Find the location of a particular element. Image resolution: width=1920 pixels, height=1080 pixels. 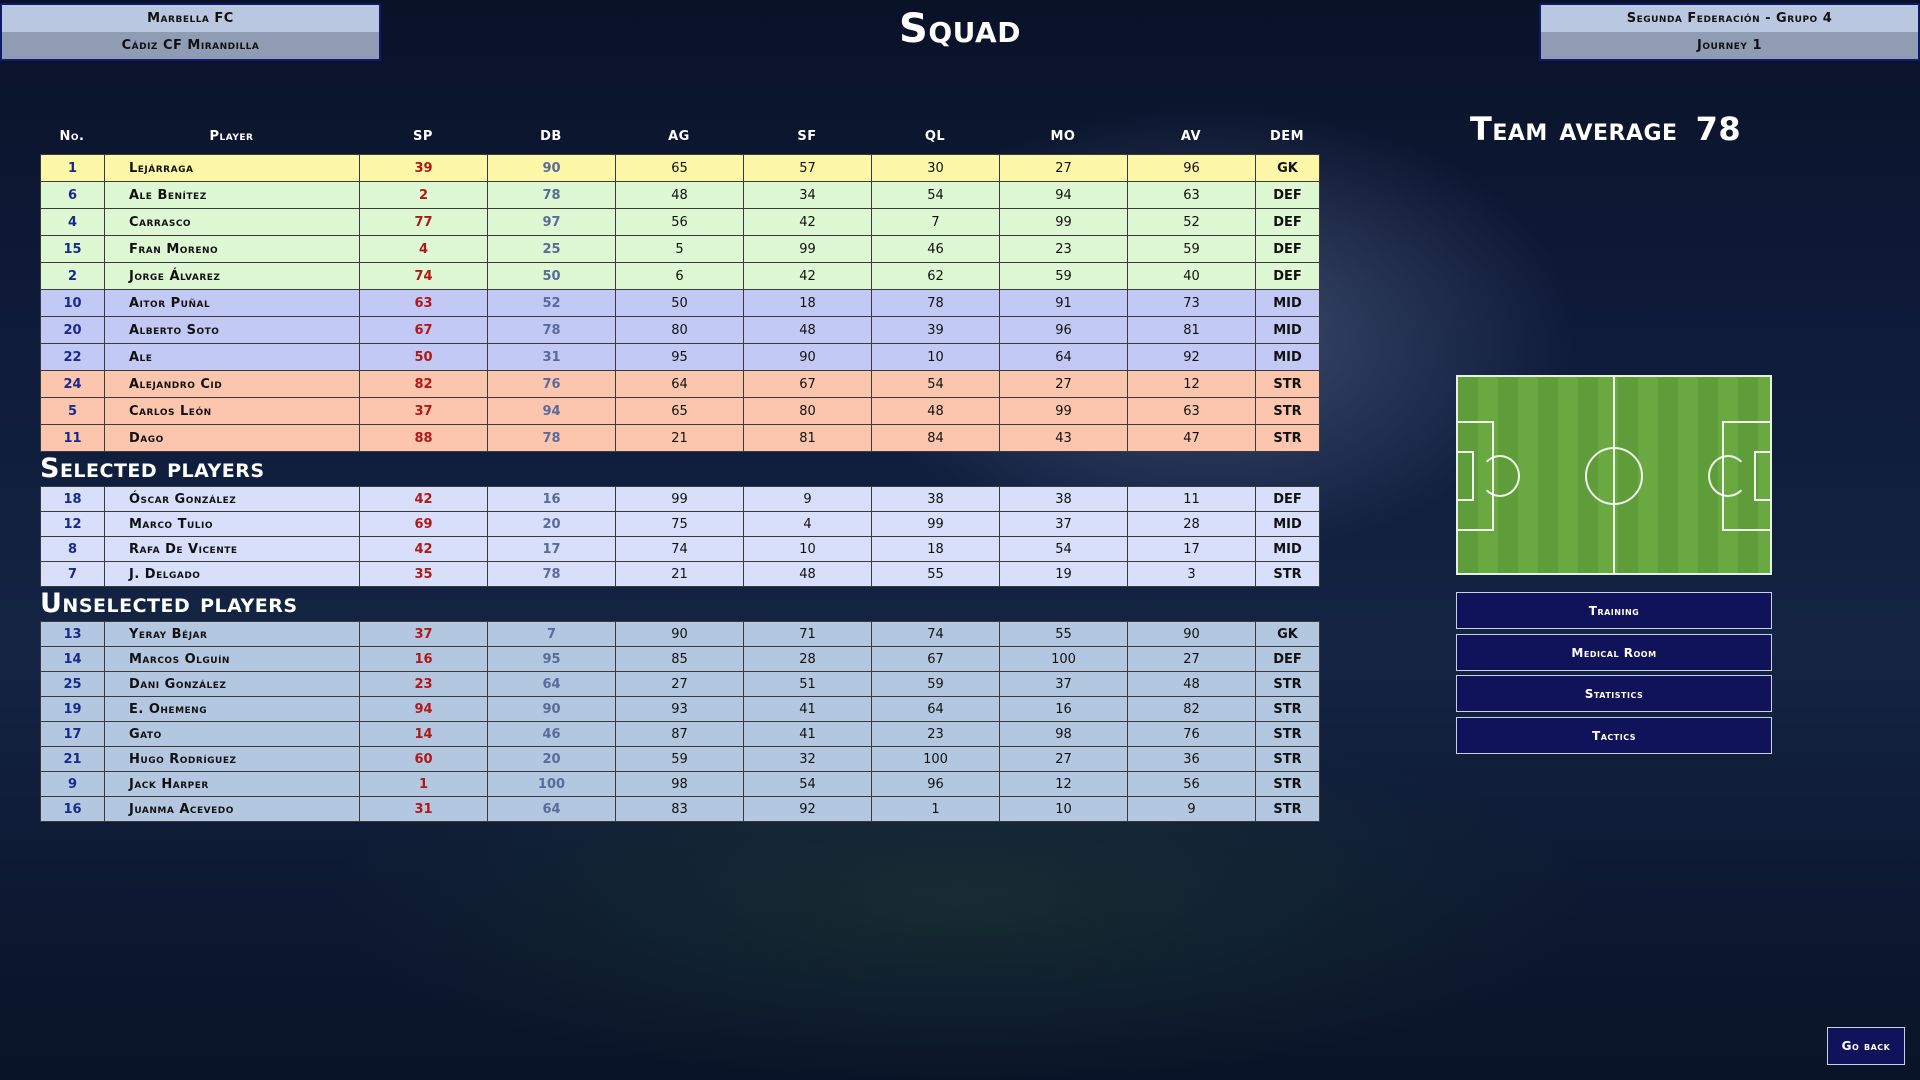

player-number-cell: 11 is located at coordinates (72, 438).